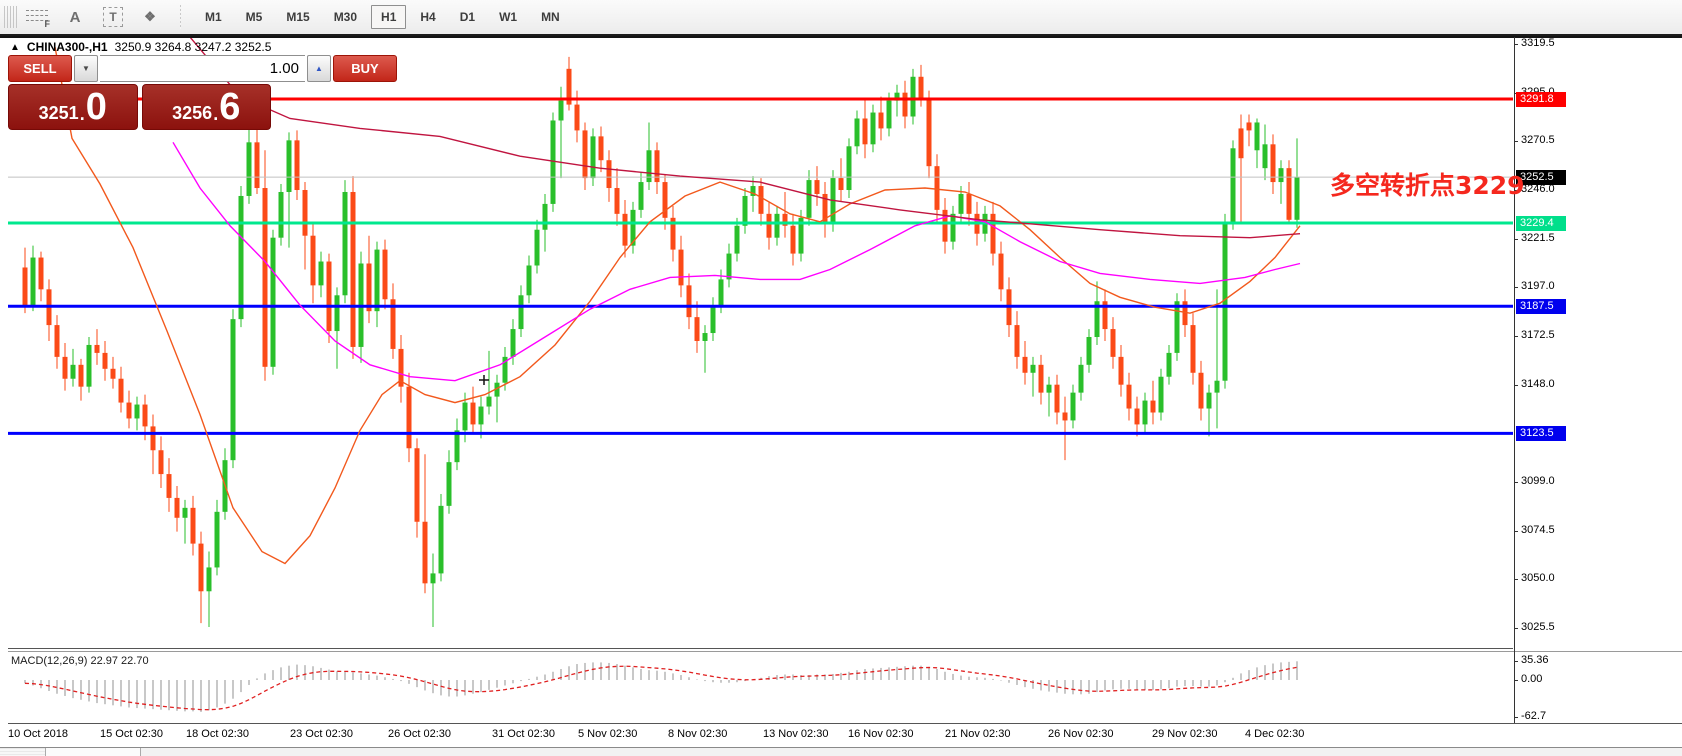 The width and height of the screenshot is (1682, 756). I want to click on tf-button-h4: H4, so click(428, 17).